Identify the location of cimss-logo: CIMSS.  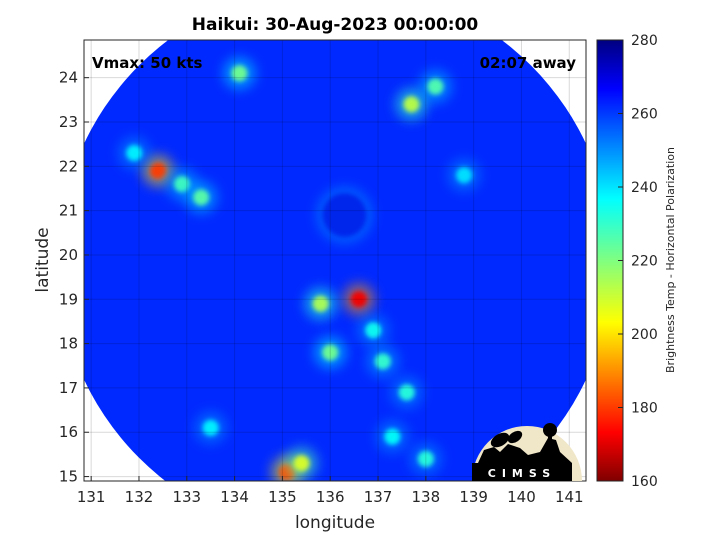
(527, 452).